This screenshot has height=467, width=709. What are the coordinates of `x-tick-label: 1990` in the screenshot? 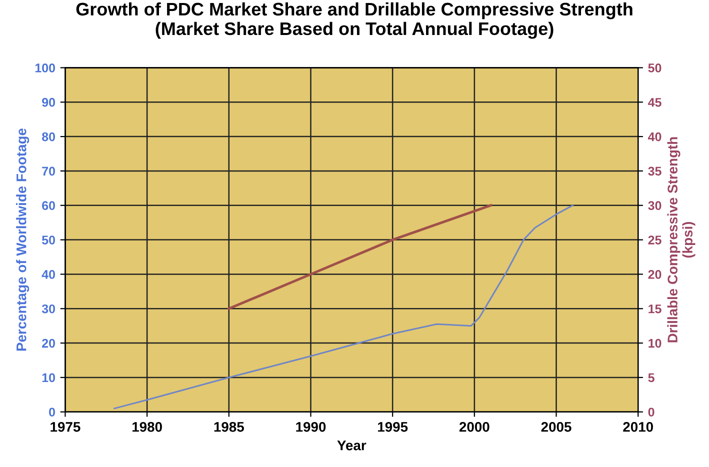 It's located at (311, 427).